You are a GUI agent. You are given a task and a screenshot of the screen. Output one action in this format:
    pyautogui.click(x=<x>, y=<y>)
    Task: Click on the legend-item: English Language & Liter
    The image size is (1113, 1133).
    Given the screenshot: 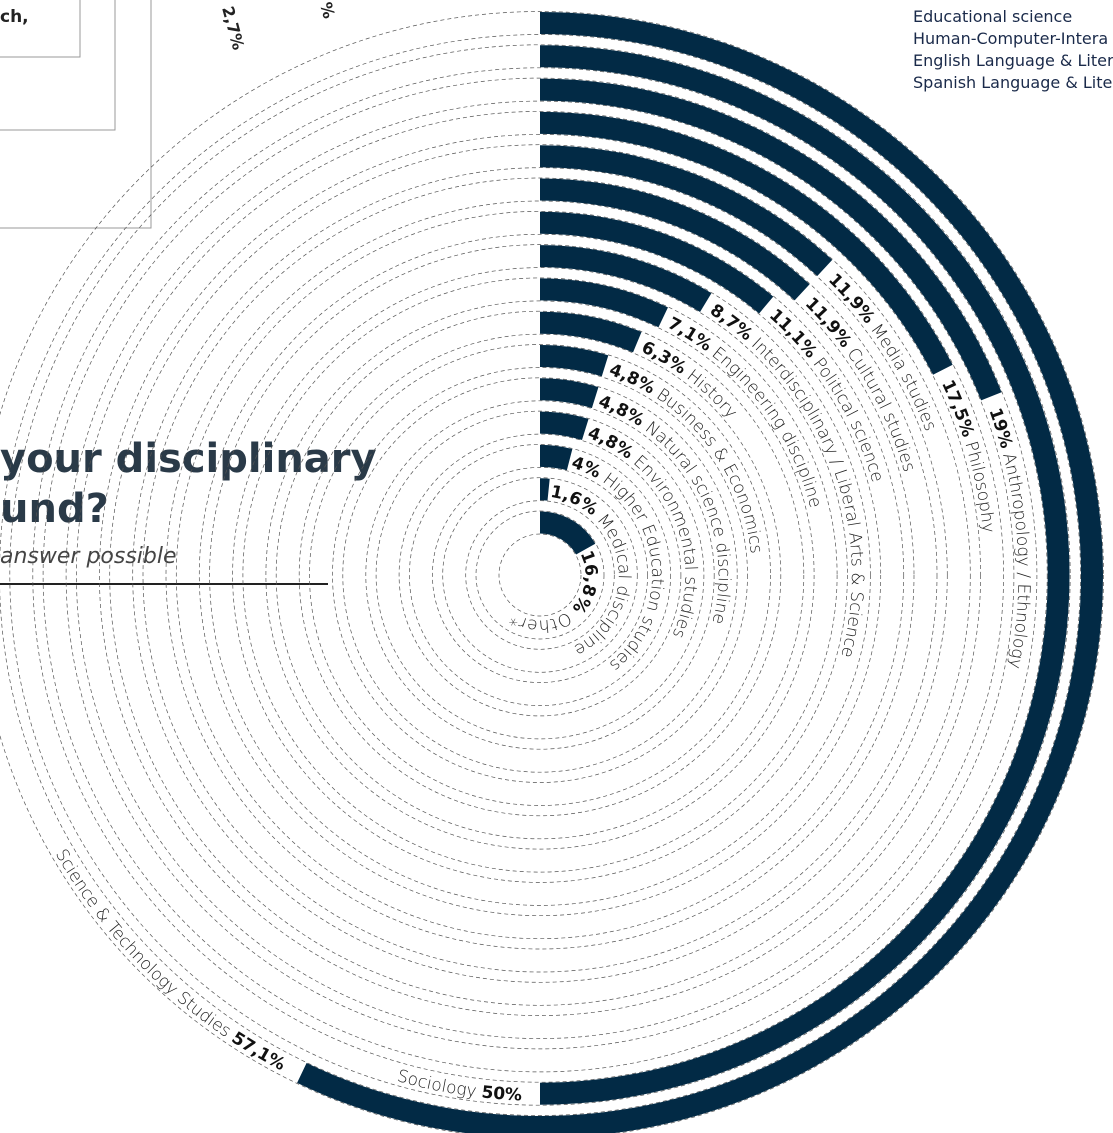 What is the action you would take?
    pyautogui.click(x=1013, y=60)
    